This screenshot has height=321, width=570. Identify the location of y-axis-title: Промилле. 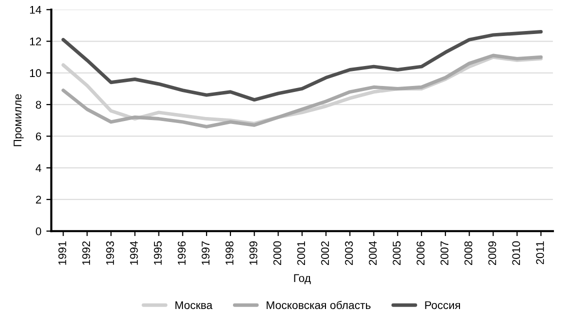
(19, 120).